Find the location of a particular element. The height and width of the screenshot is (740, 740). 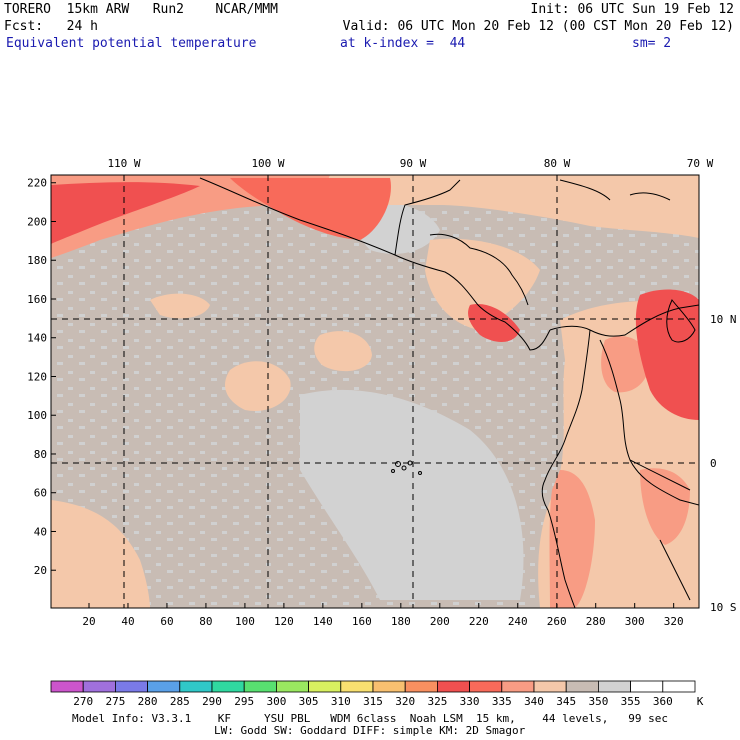

colorbar-label: 345 is located at coordinates (566, 701).